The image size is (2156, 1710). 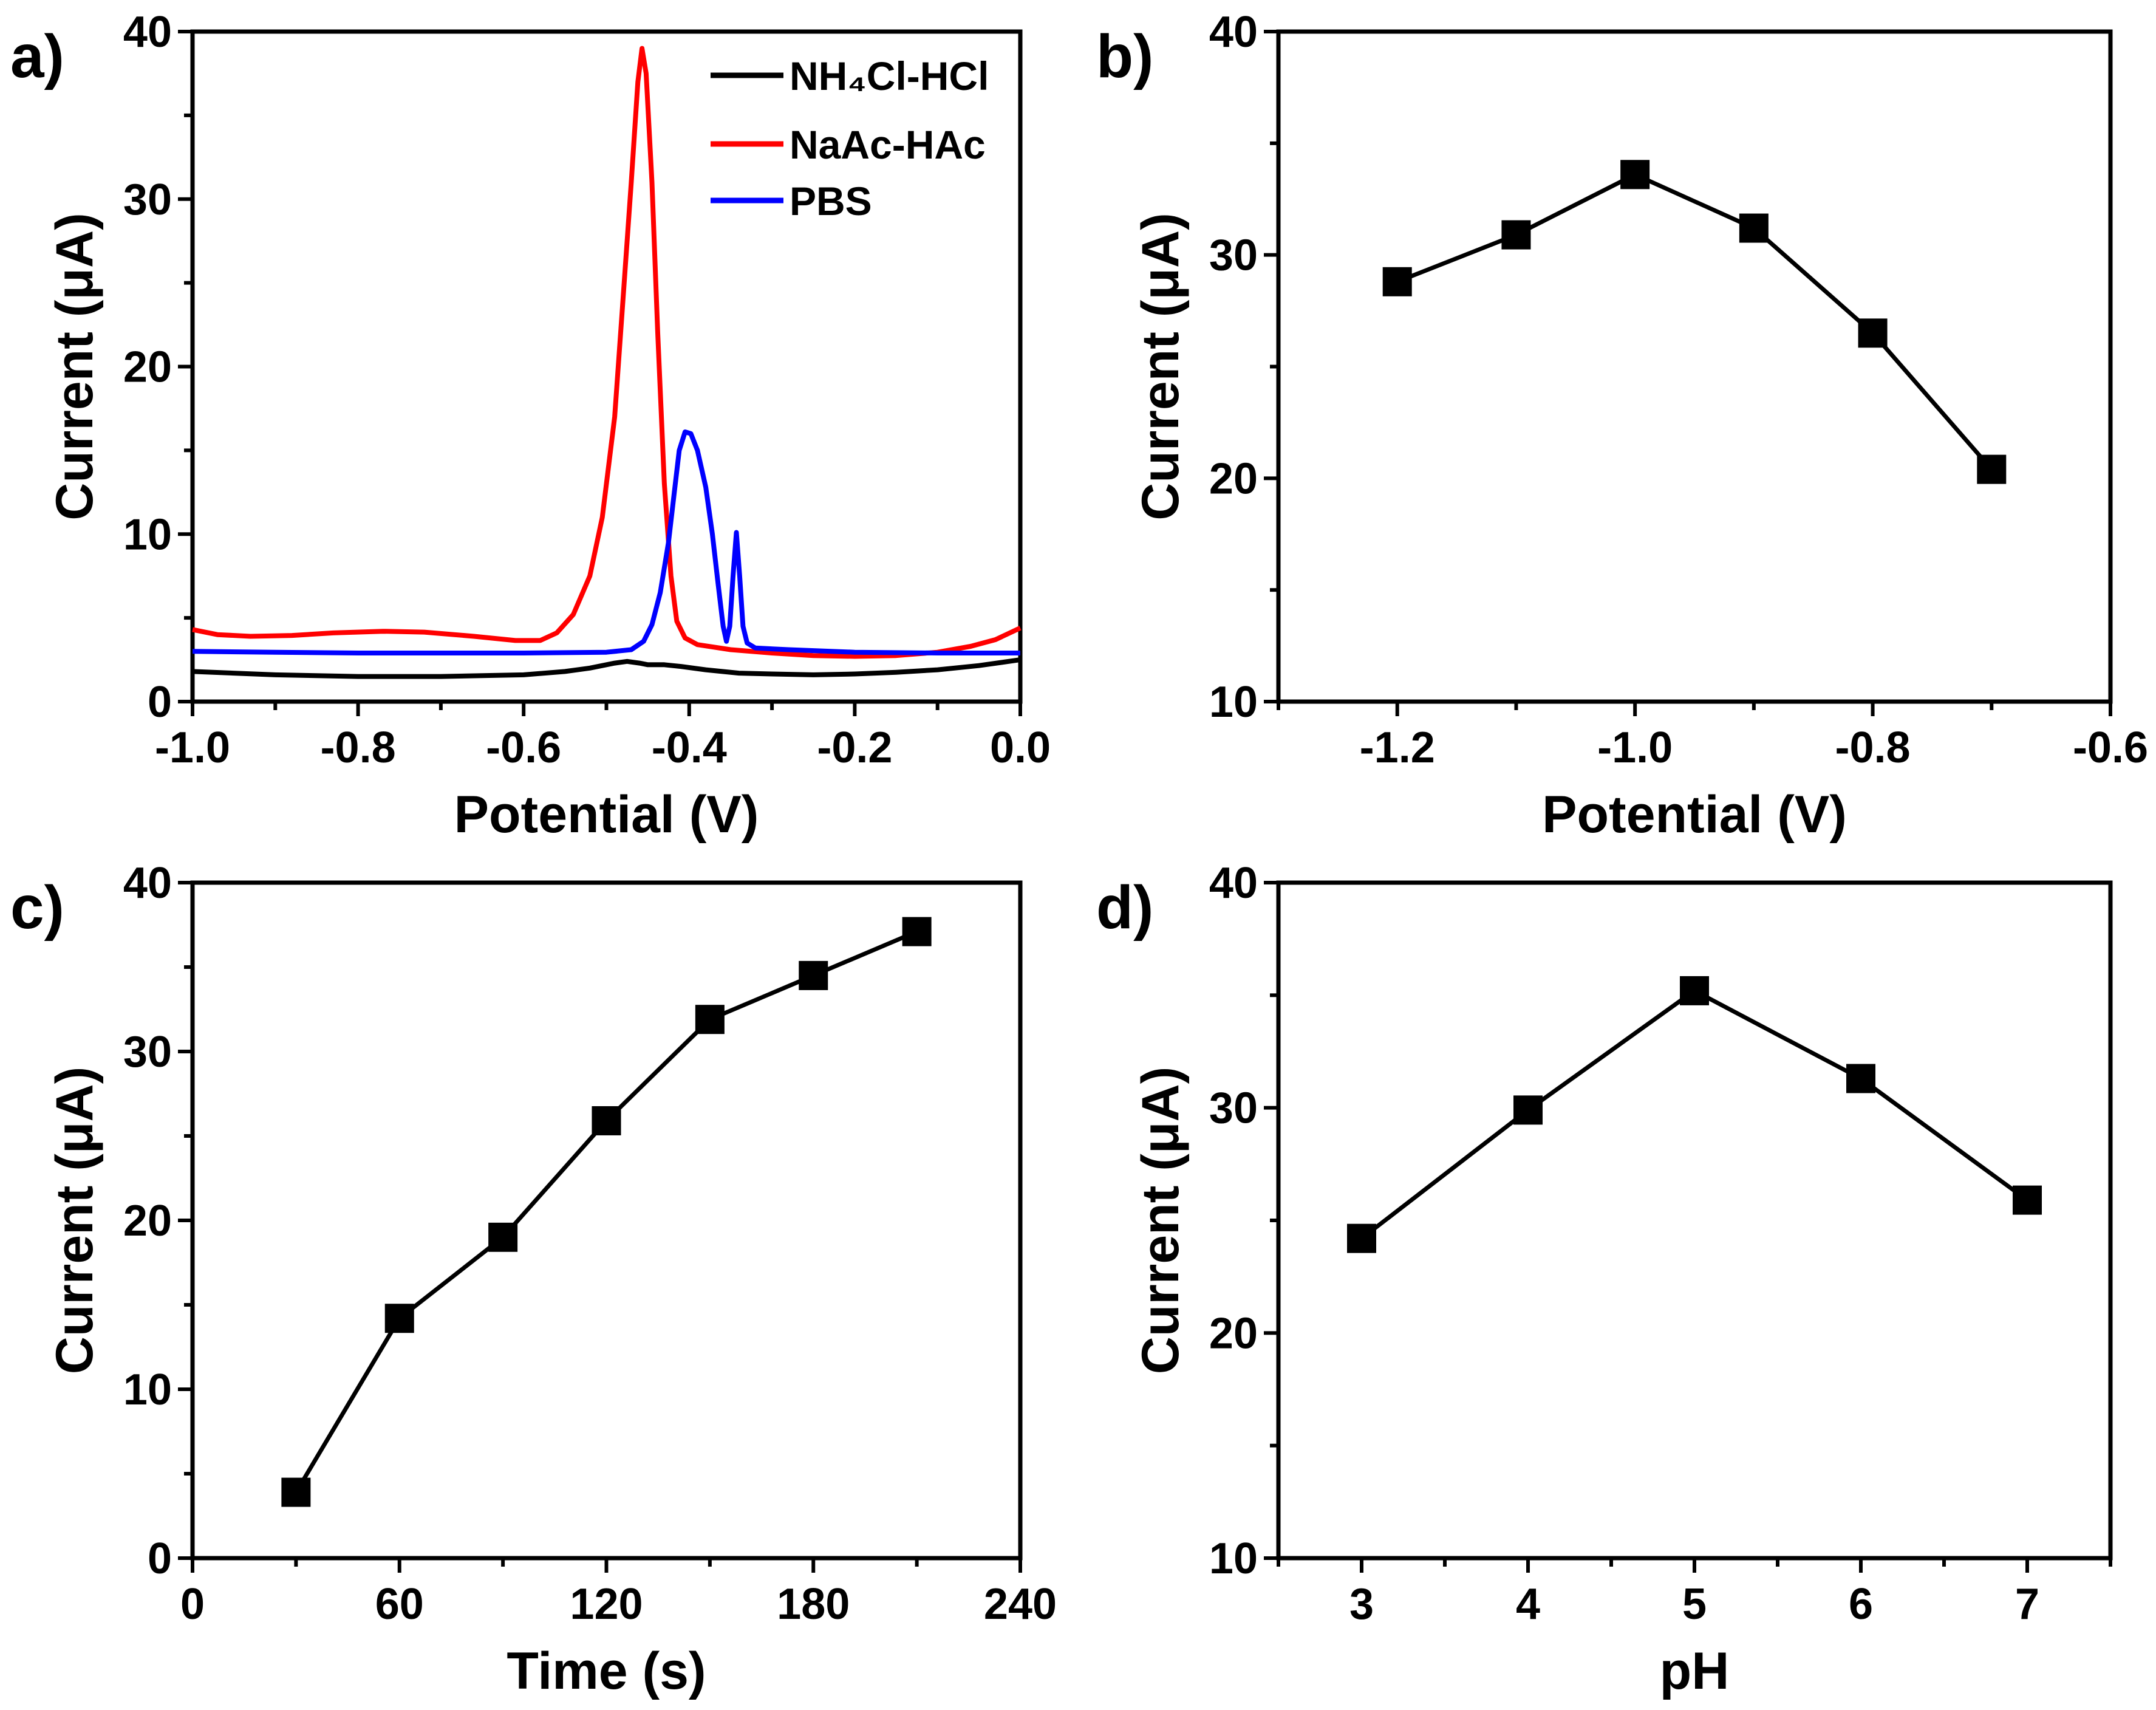 What do you see at coordinates (1020, 747) in the screenshot?
I see `x-tick-label: 0.0` at bounding box center [1020, 747].